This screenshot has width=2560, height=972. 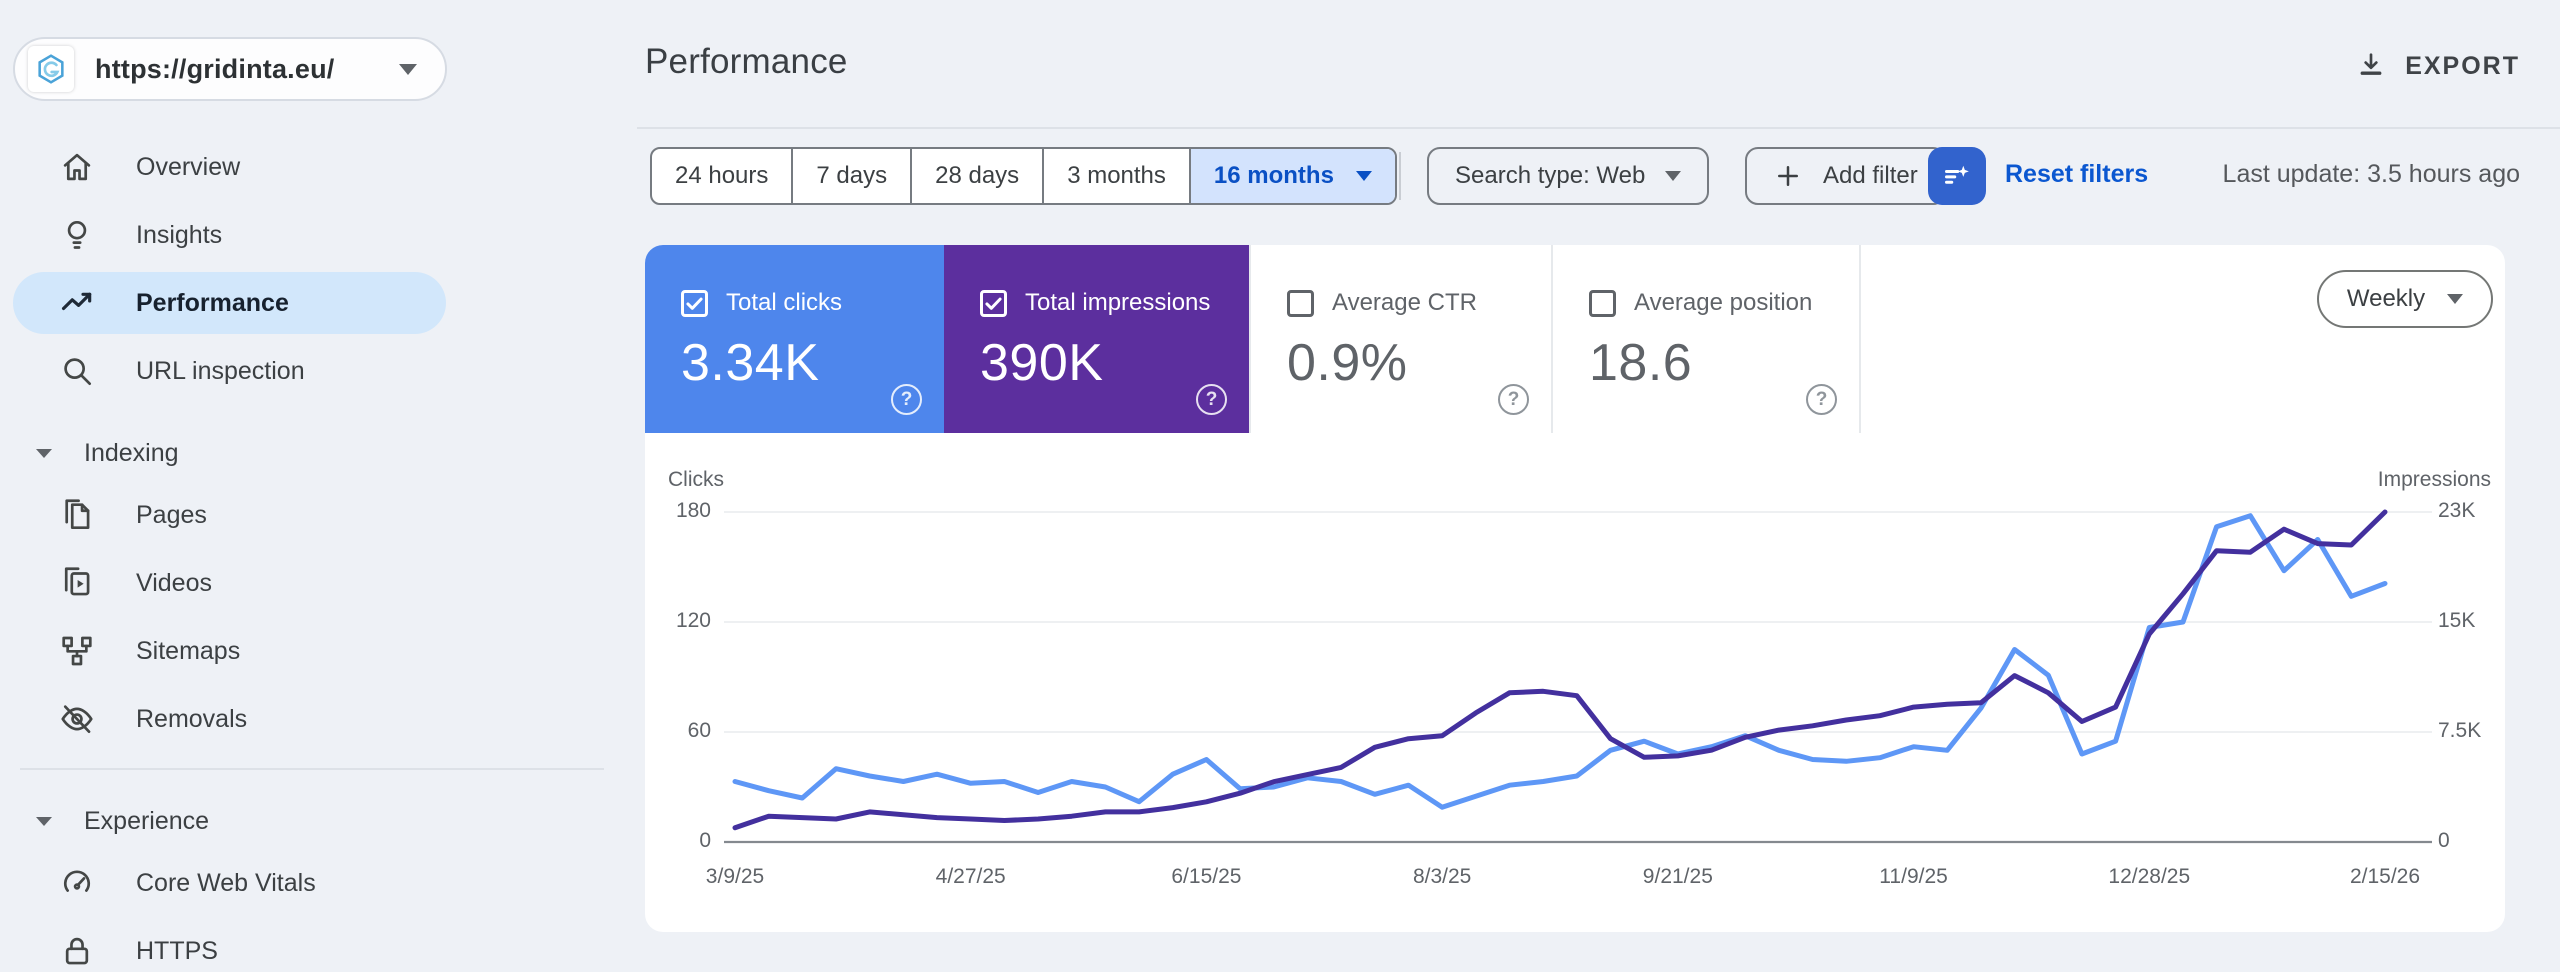 I want to click on property-selector: https://gridinta.eu/, so click(x=230, y=69).